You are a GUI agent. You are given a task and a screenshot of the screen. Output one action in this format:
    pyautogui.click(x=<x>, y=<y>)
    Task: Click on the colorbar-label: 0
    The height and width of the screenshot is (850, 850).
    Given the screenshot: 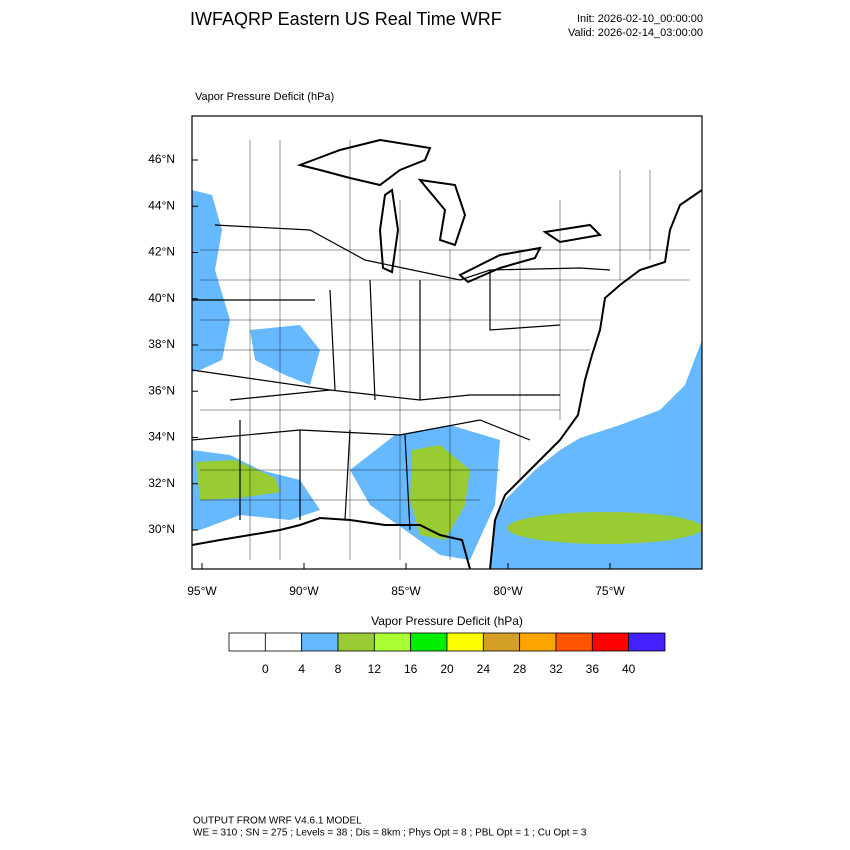 What is the action you would take?
    pyautogui.click(x=265, y=669)
    